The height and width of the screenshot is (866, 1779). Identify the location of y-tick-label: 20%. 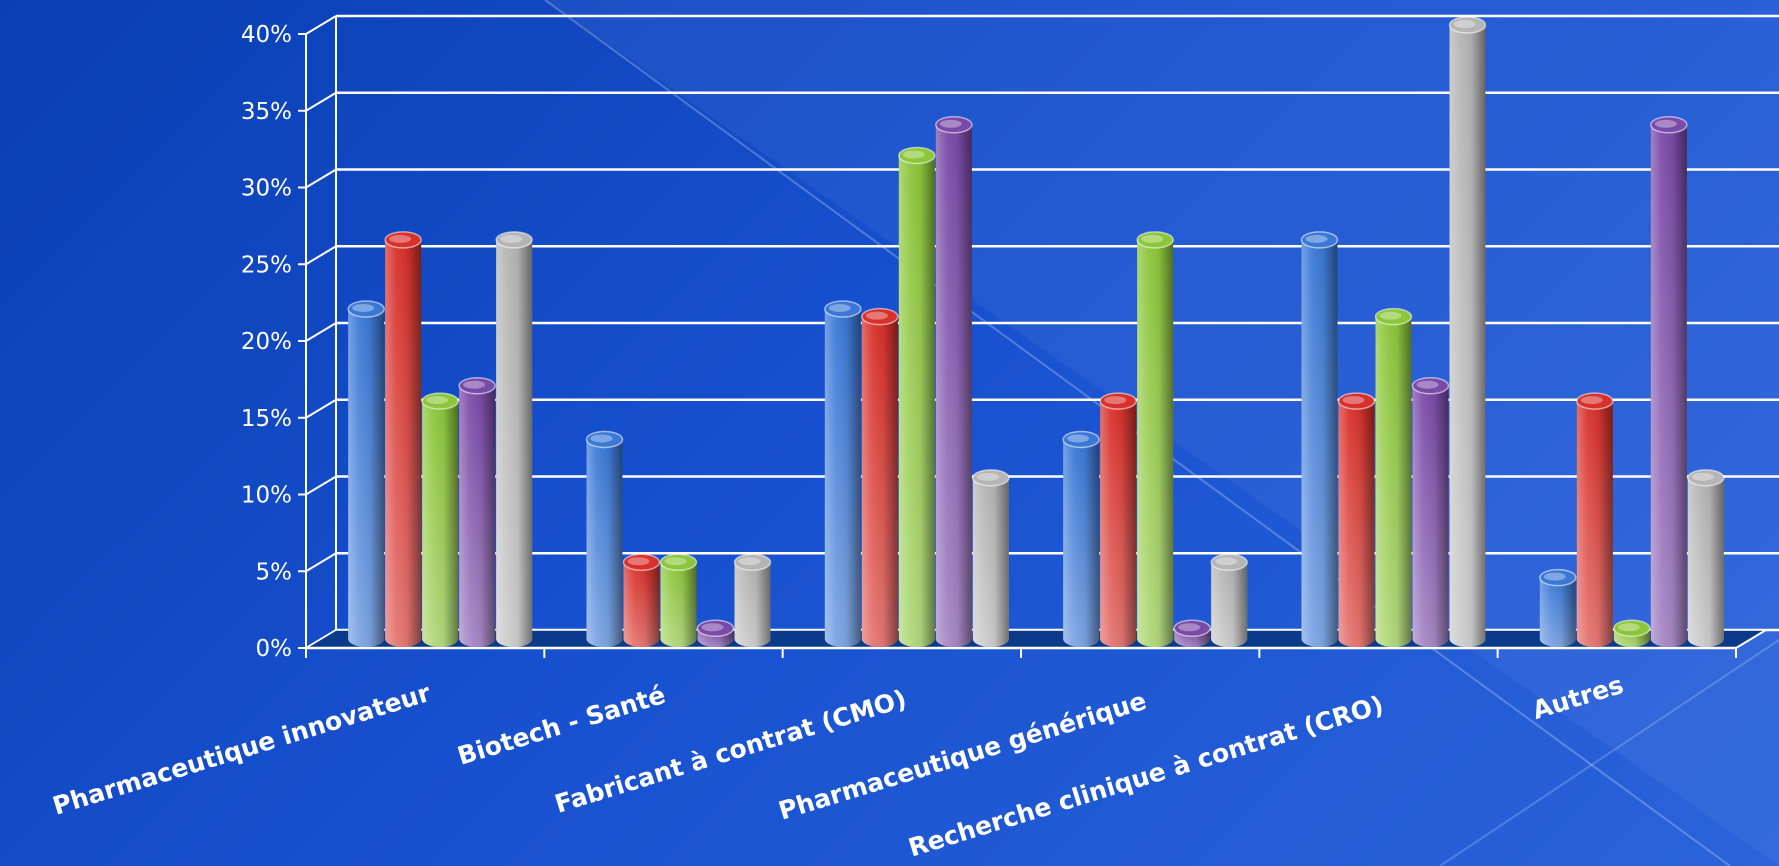
(266, 342).